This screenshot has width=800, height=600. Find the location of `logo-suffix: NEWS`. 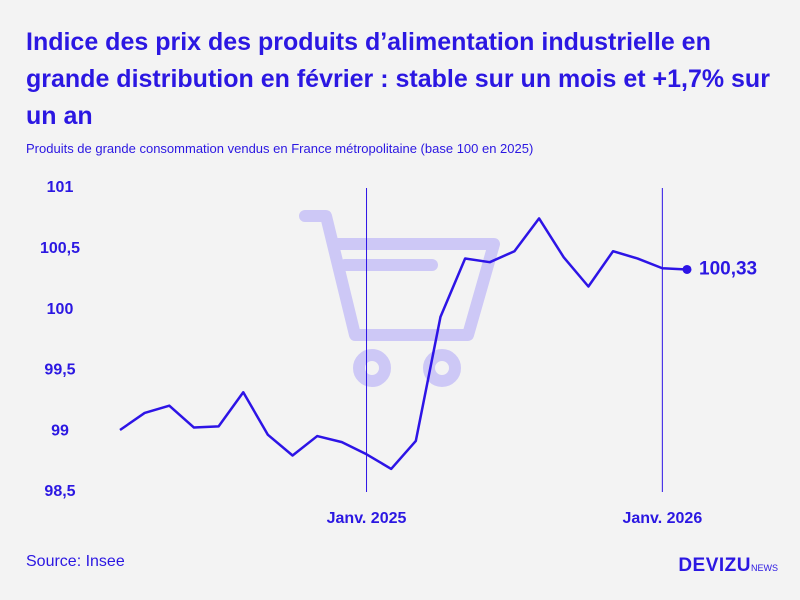

logo-suffix: NEWS is located at coordinates (764, 568).